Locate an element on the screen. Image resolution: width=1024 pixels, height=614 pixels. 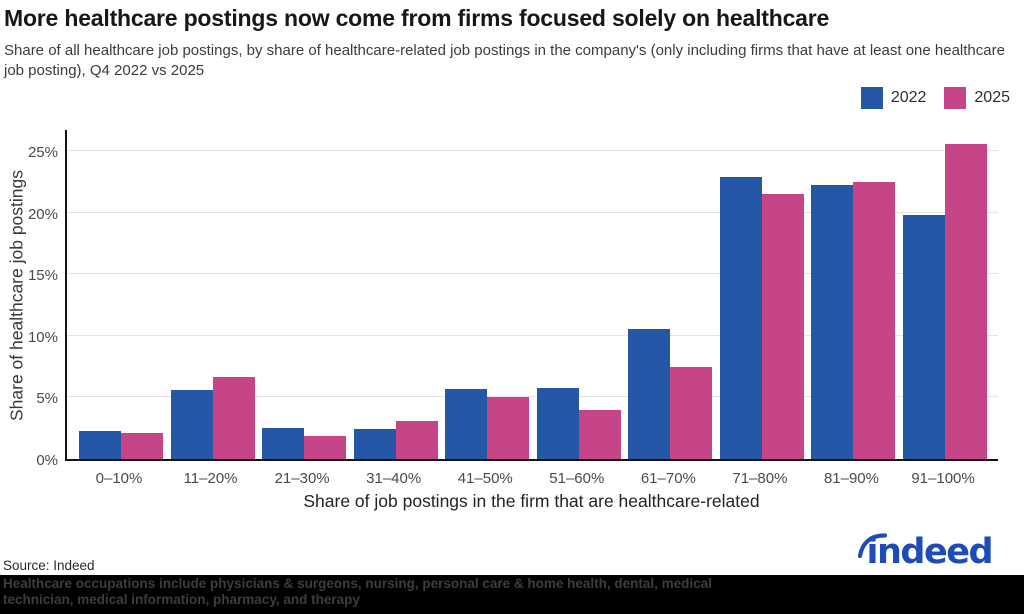
bar-2022-81–90% is located at coordinates (832, 321).